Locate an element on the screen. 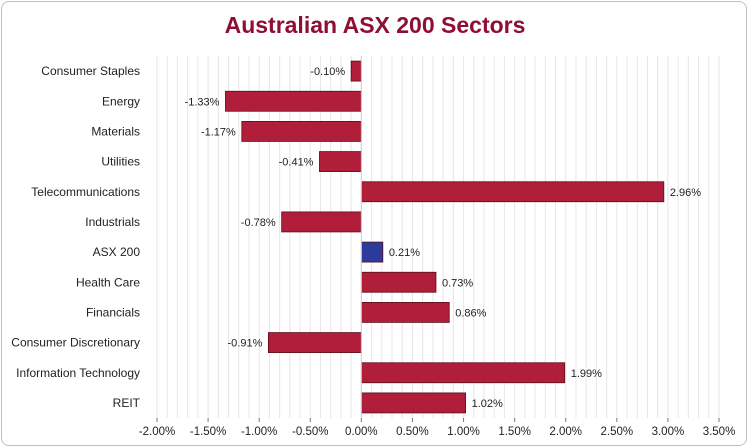 This screenshot has width=750, height=448. value-label: -0.41% is located at coordinates (296, 163).